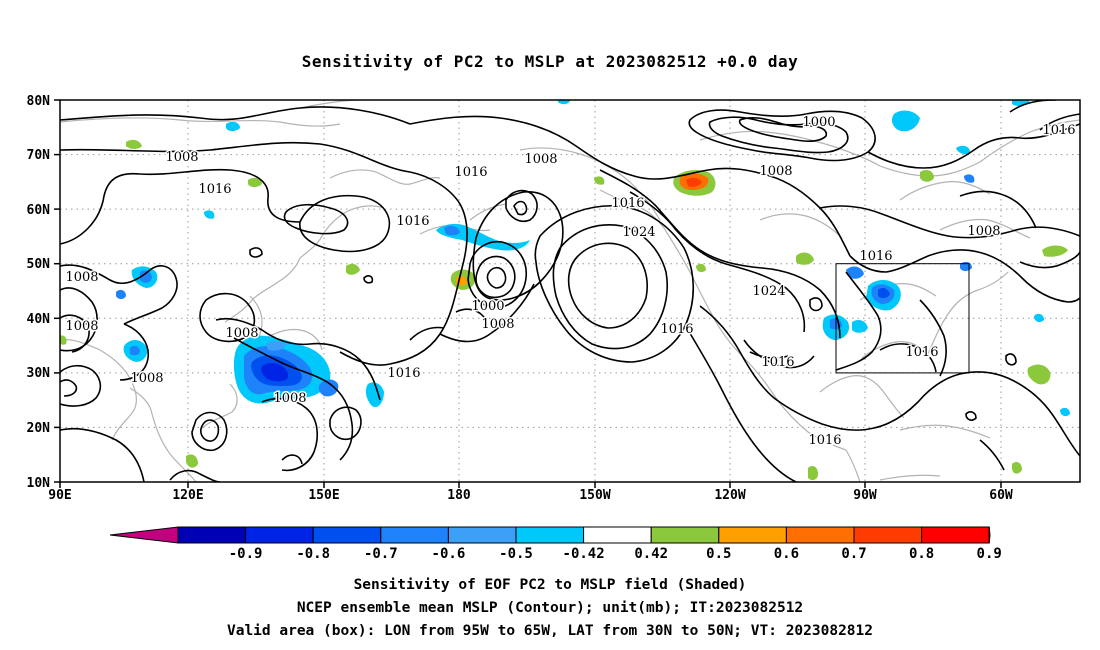 The image size is (1100, 650). What do you see at coordinates (865, 495) in the screenshot?
I see `lon-tick-label: 90W` at bounding box center [865, 495].